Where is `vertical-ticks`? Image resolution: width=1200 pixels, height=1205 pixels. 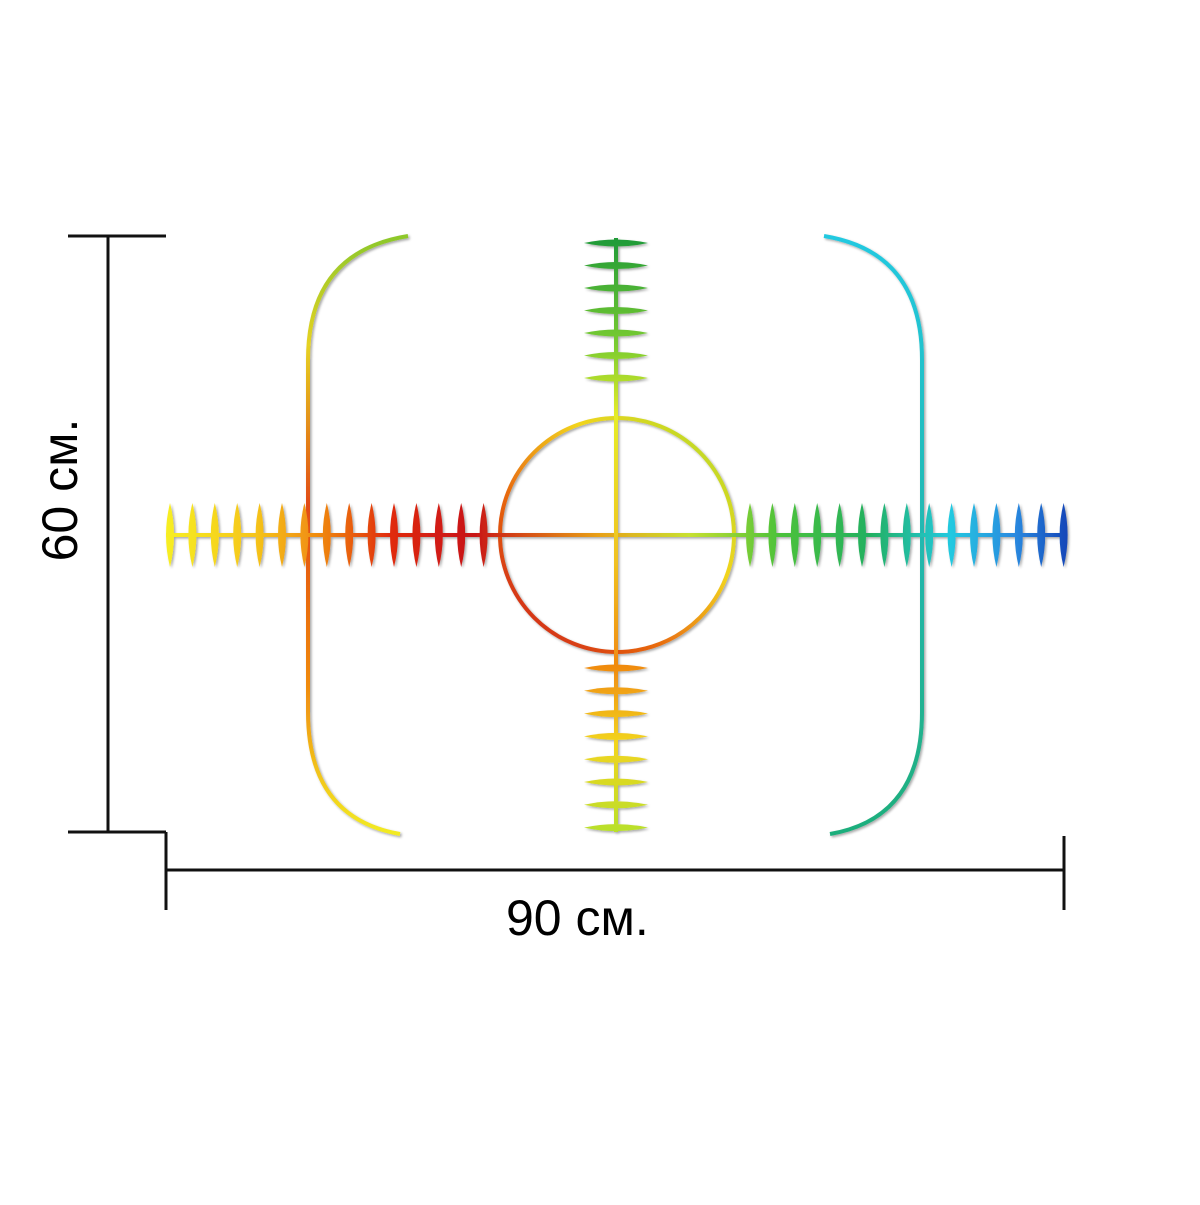 vertical-ticks is located at coordinates (616, 535).